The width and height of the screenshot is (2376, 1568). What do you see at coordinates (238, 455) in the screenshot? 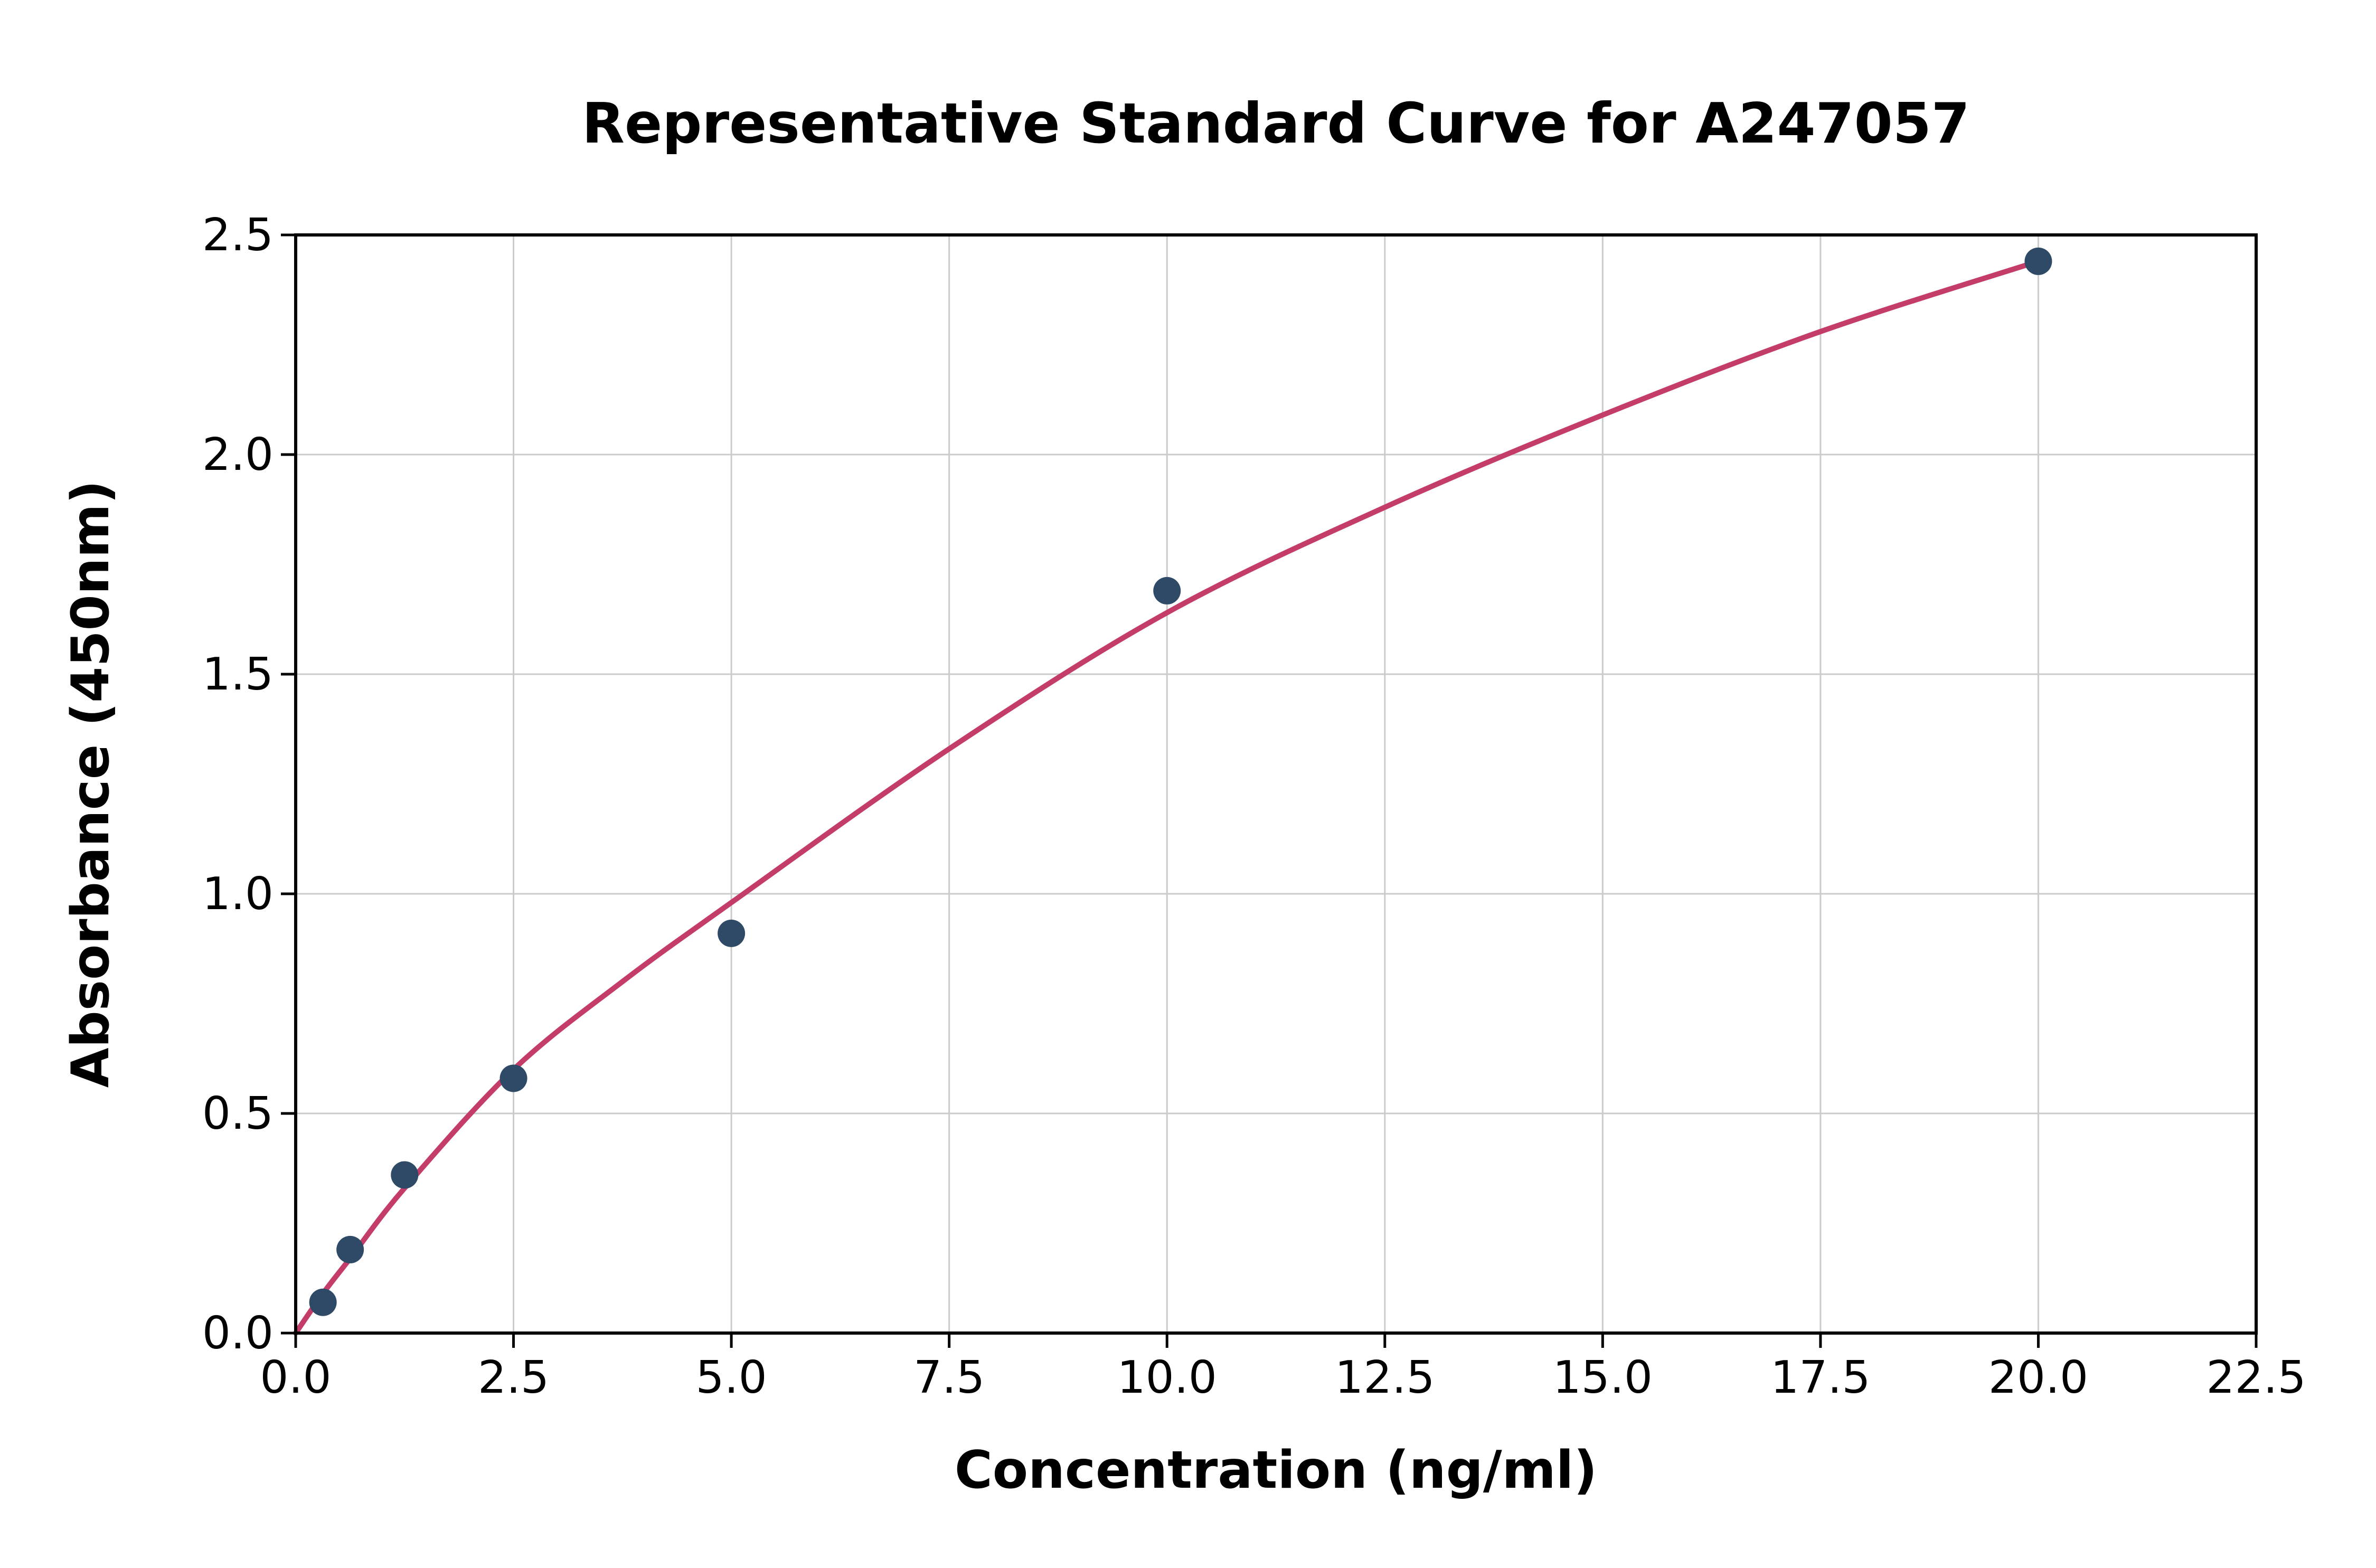
I see `y-tick-label: 2.0` at bounding box center [238, 455].